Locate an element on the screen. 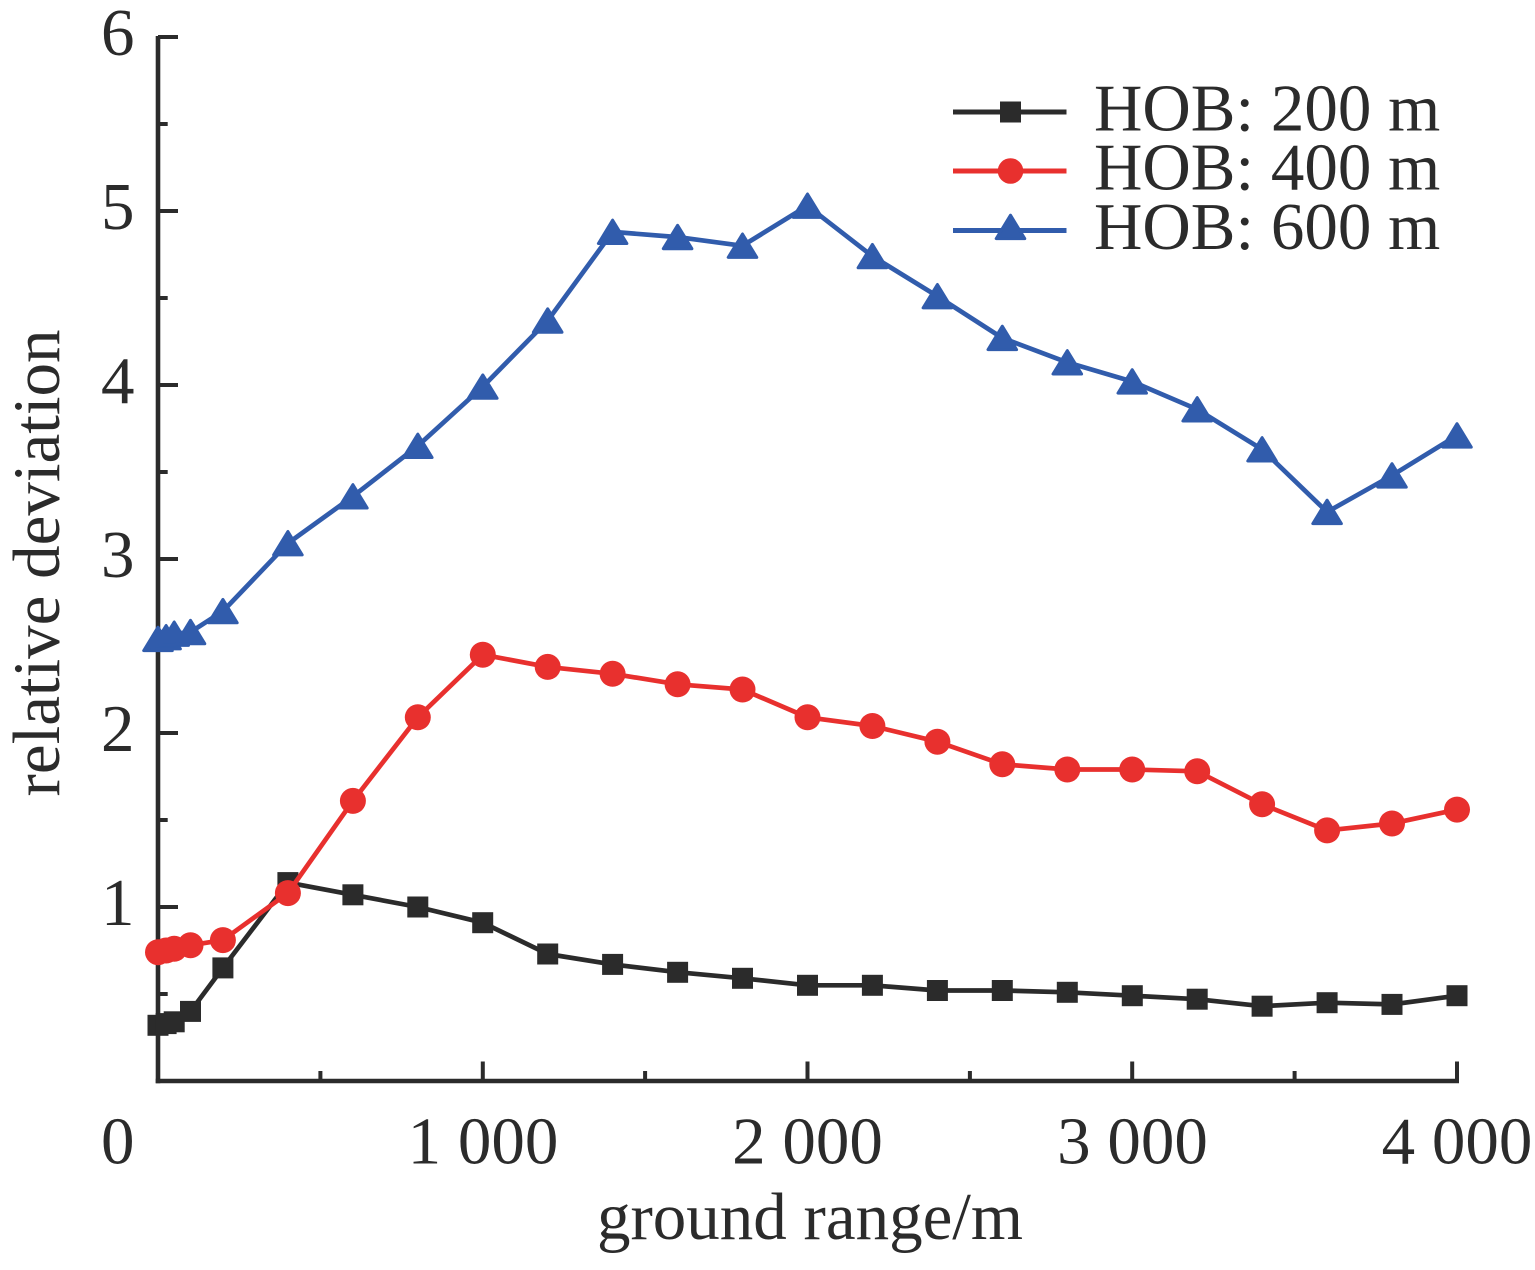 This screenshot has width=1535, height=1270. svg-text: HOB: 200 m is located at coordinates (1267, 109).